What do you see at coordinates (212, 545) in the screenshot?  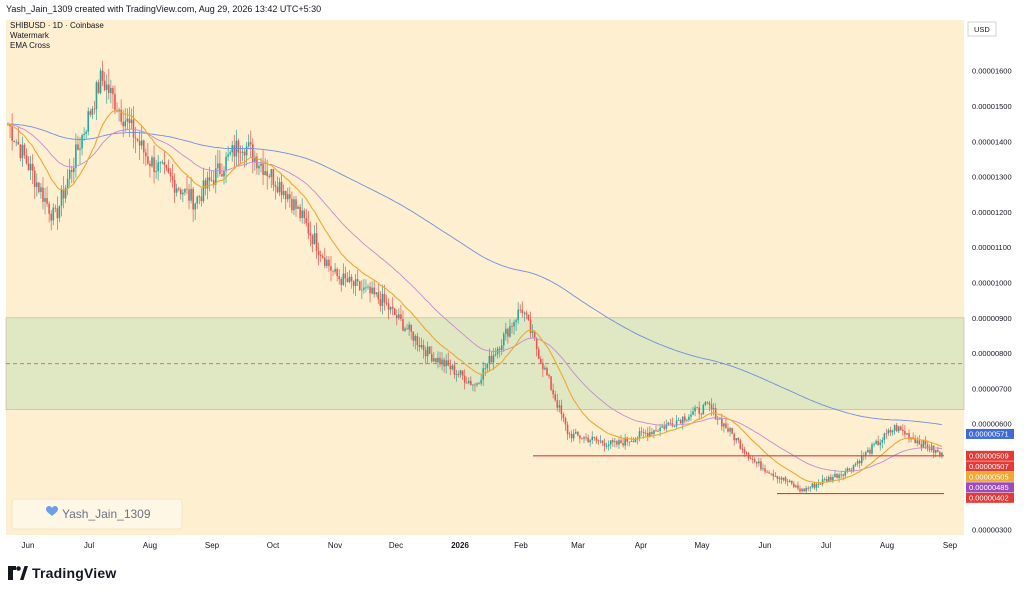 I see `time-tick: Sep` at bounding box center [212, 545].